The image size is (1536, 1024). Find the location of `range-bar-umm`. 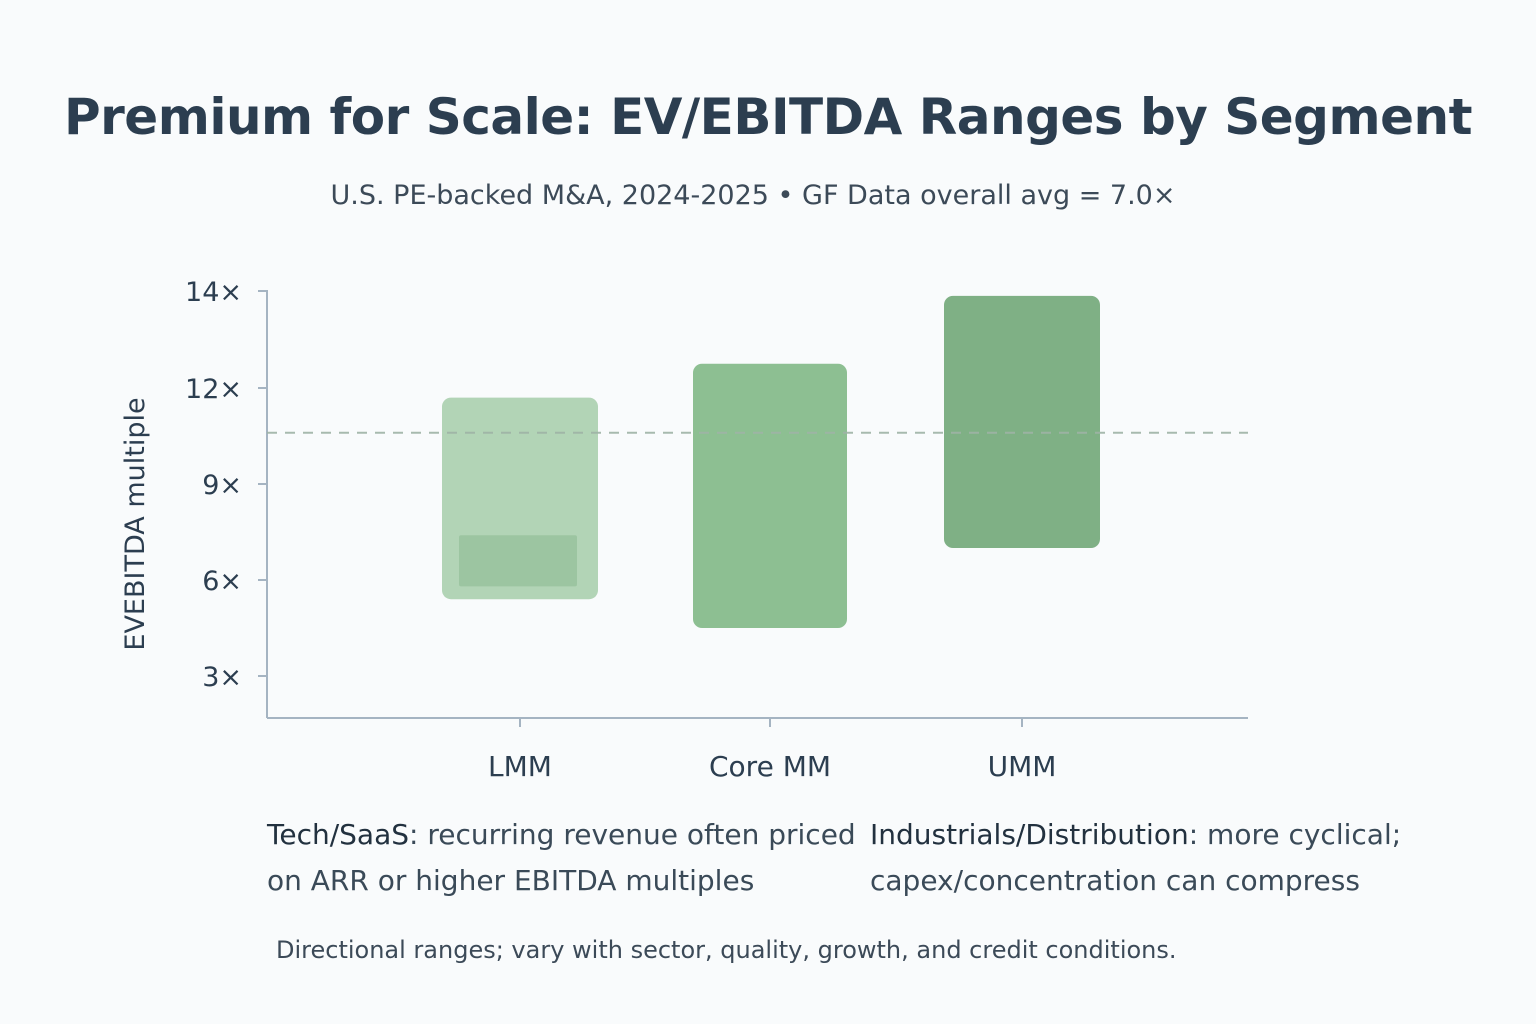

range-bar-umm is located at coordinates (1022, 421).